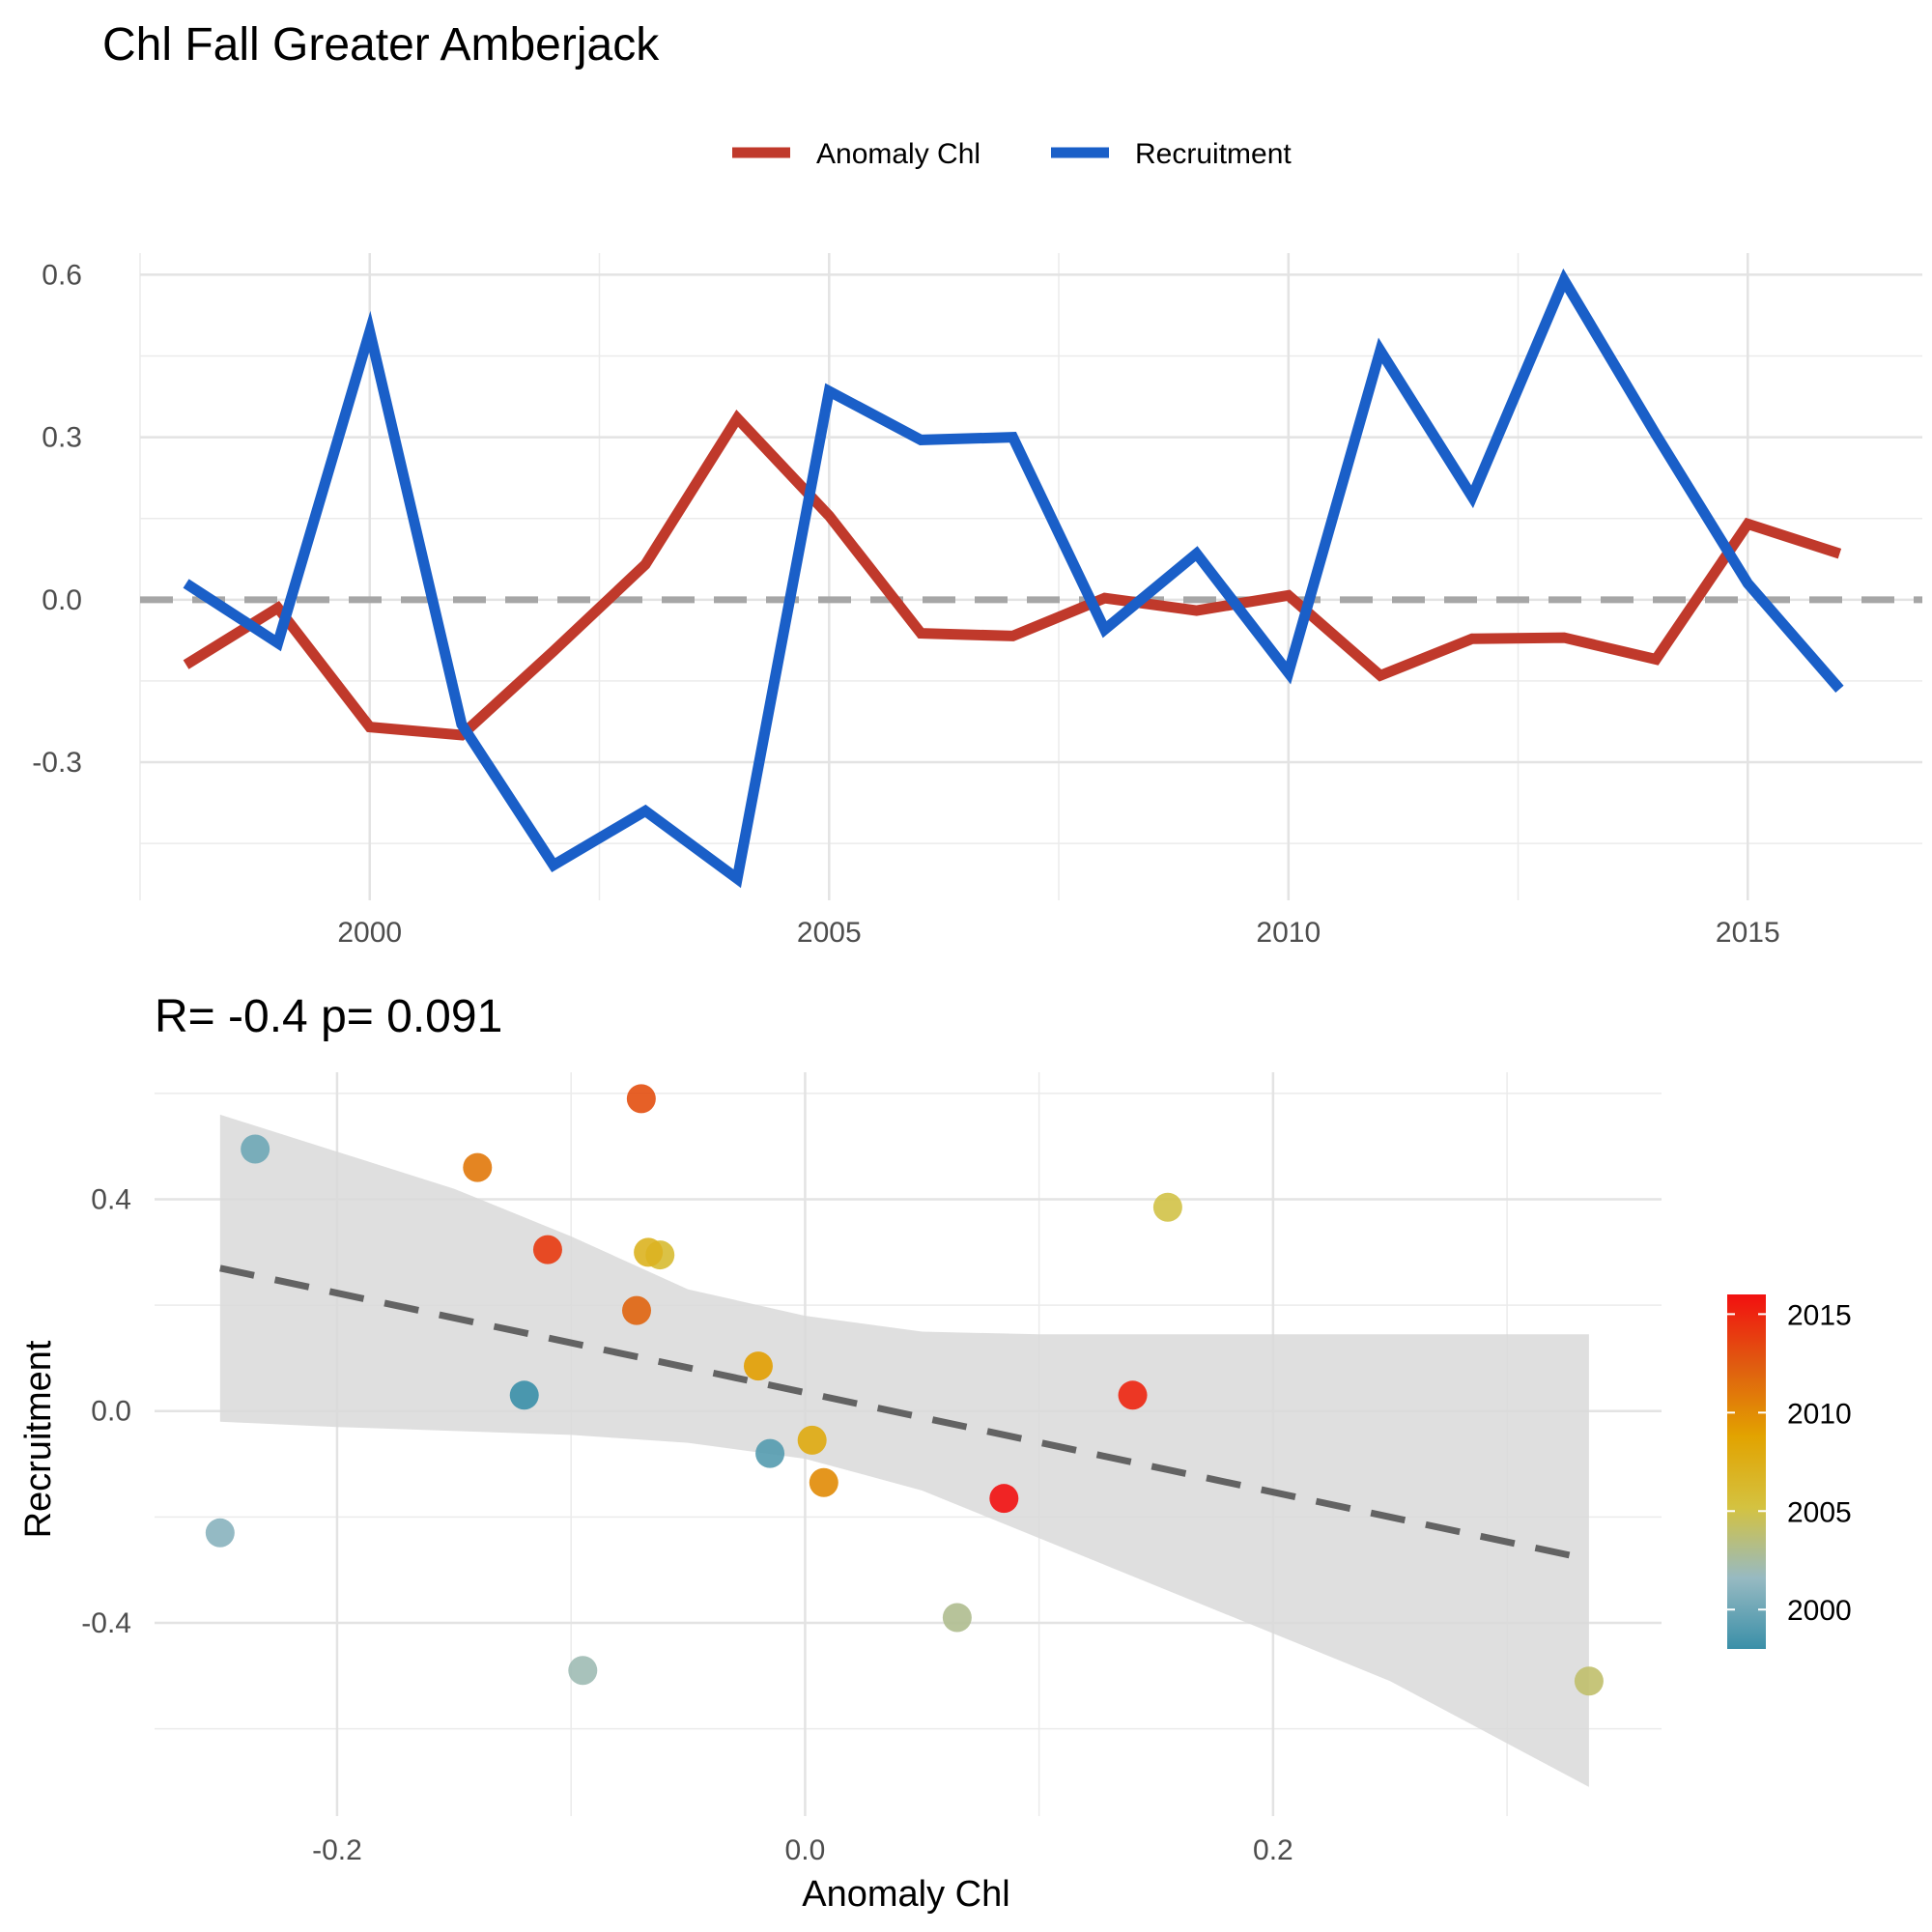 Image resolution: width=1932 pixels, height=1932 pixels. I want to click on y-tick-label: 0.6, so click(62, 275).